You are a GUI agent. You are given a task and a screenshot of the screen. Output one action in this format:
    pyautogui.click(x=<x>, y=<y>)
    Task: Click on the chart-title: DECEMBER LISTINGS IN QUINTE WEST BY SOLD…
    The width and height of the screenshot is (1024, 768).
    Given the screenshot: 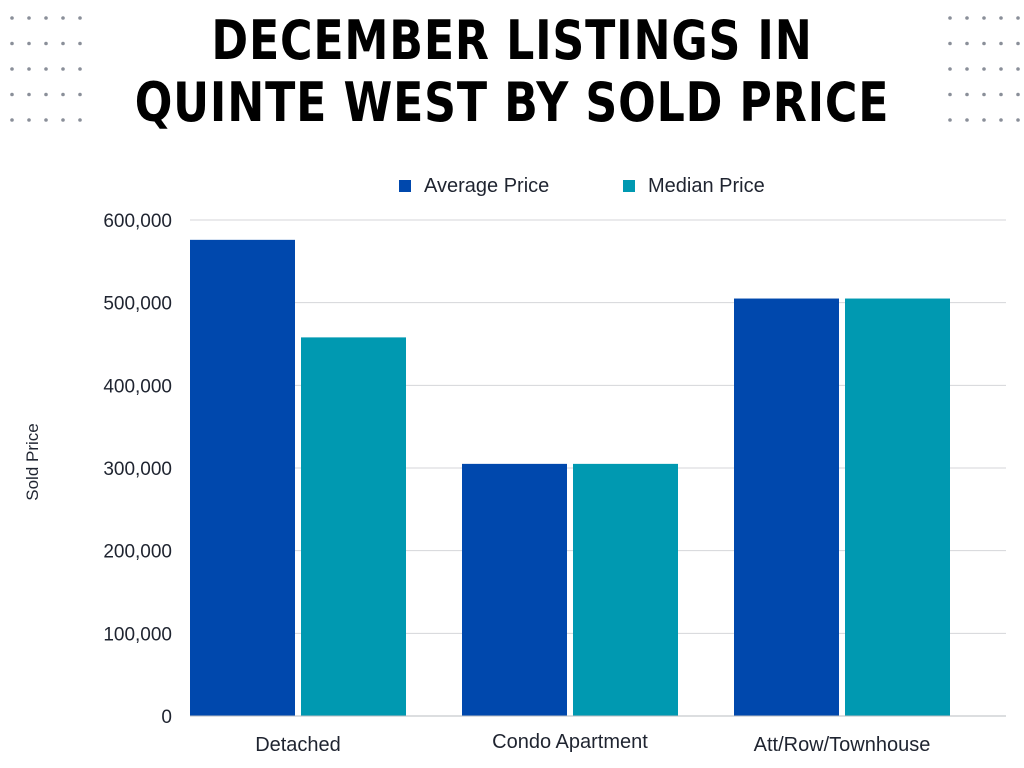 What is the action you would take?
    pyautogui.click(x=512, y=72)
    